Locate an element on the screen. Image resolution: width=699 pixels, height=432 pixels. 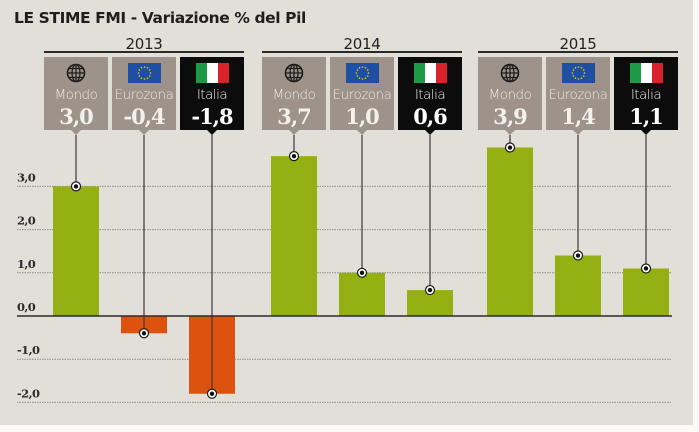
value-card: Eurozona 1,0 is located at coordinates (362, 96).